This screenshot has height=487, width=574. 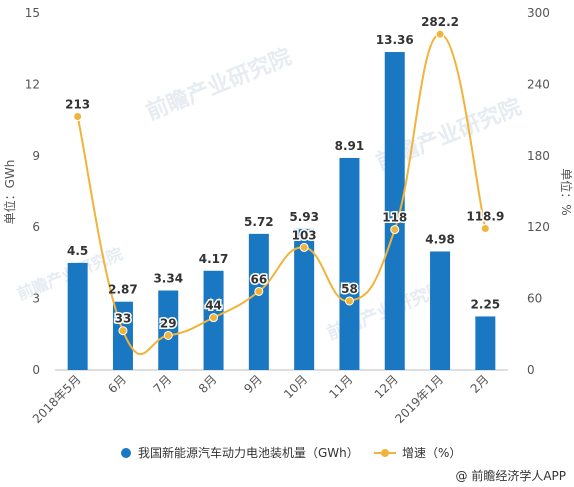 I want to click on watermark-background-0: 前瞻产业研究院, so click(x=219, y=85).